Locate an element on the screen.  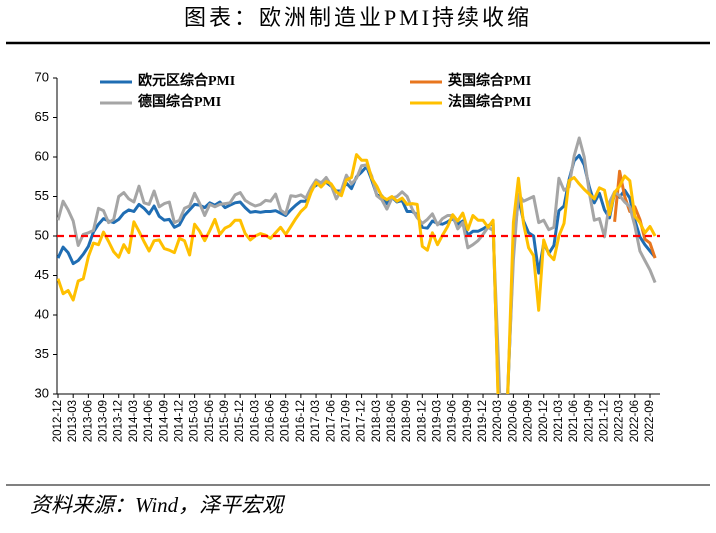
x-tick-label: 2016-06 is located at coordinates (271, 421).